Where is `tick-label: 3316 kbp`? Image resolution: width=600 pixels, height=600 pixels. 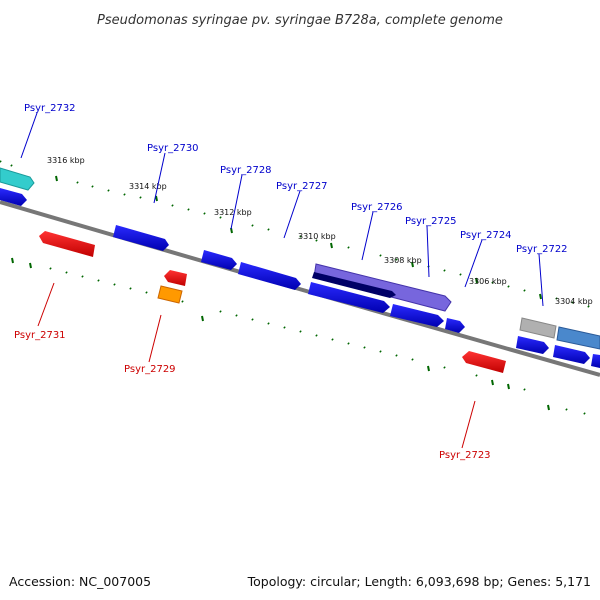 tick-label: 3316 kbp is located at coordinates (66, 160).